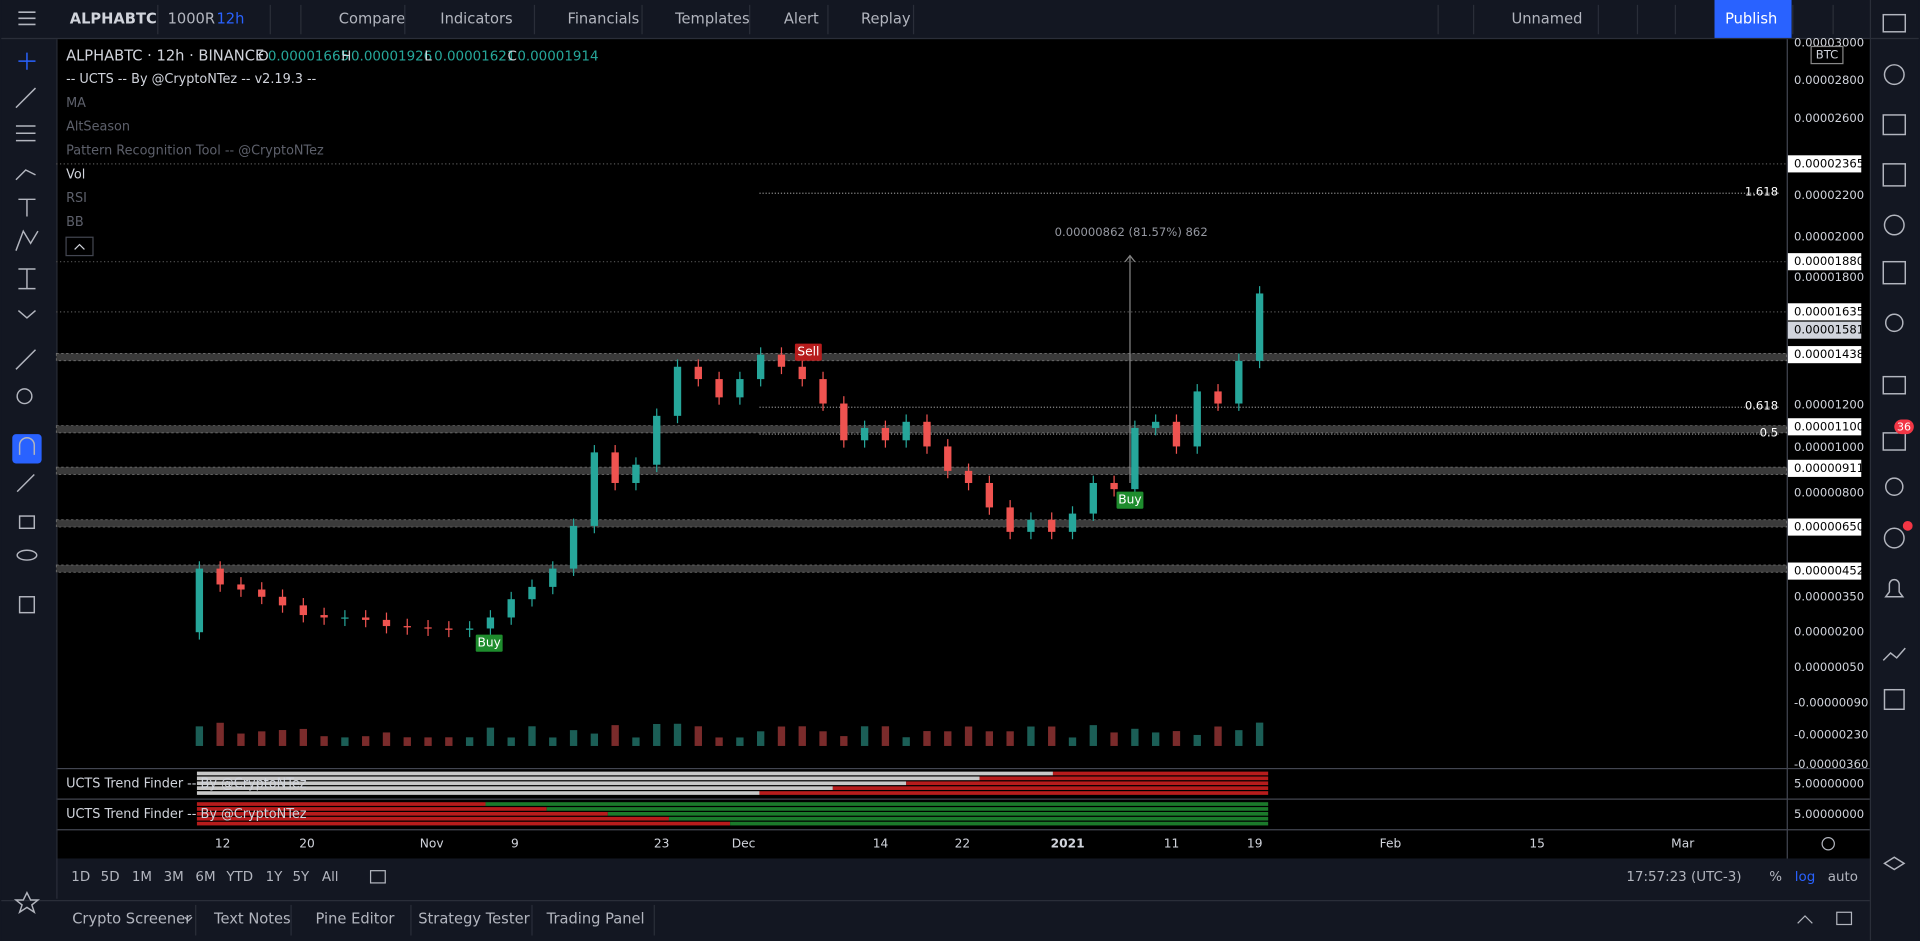 This screenshot has width=1920, height=941. I want to click on range-button: YTD, so click(239, 877).